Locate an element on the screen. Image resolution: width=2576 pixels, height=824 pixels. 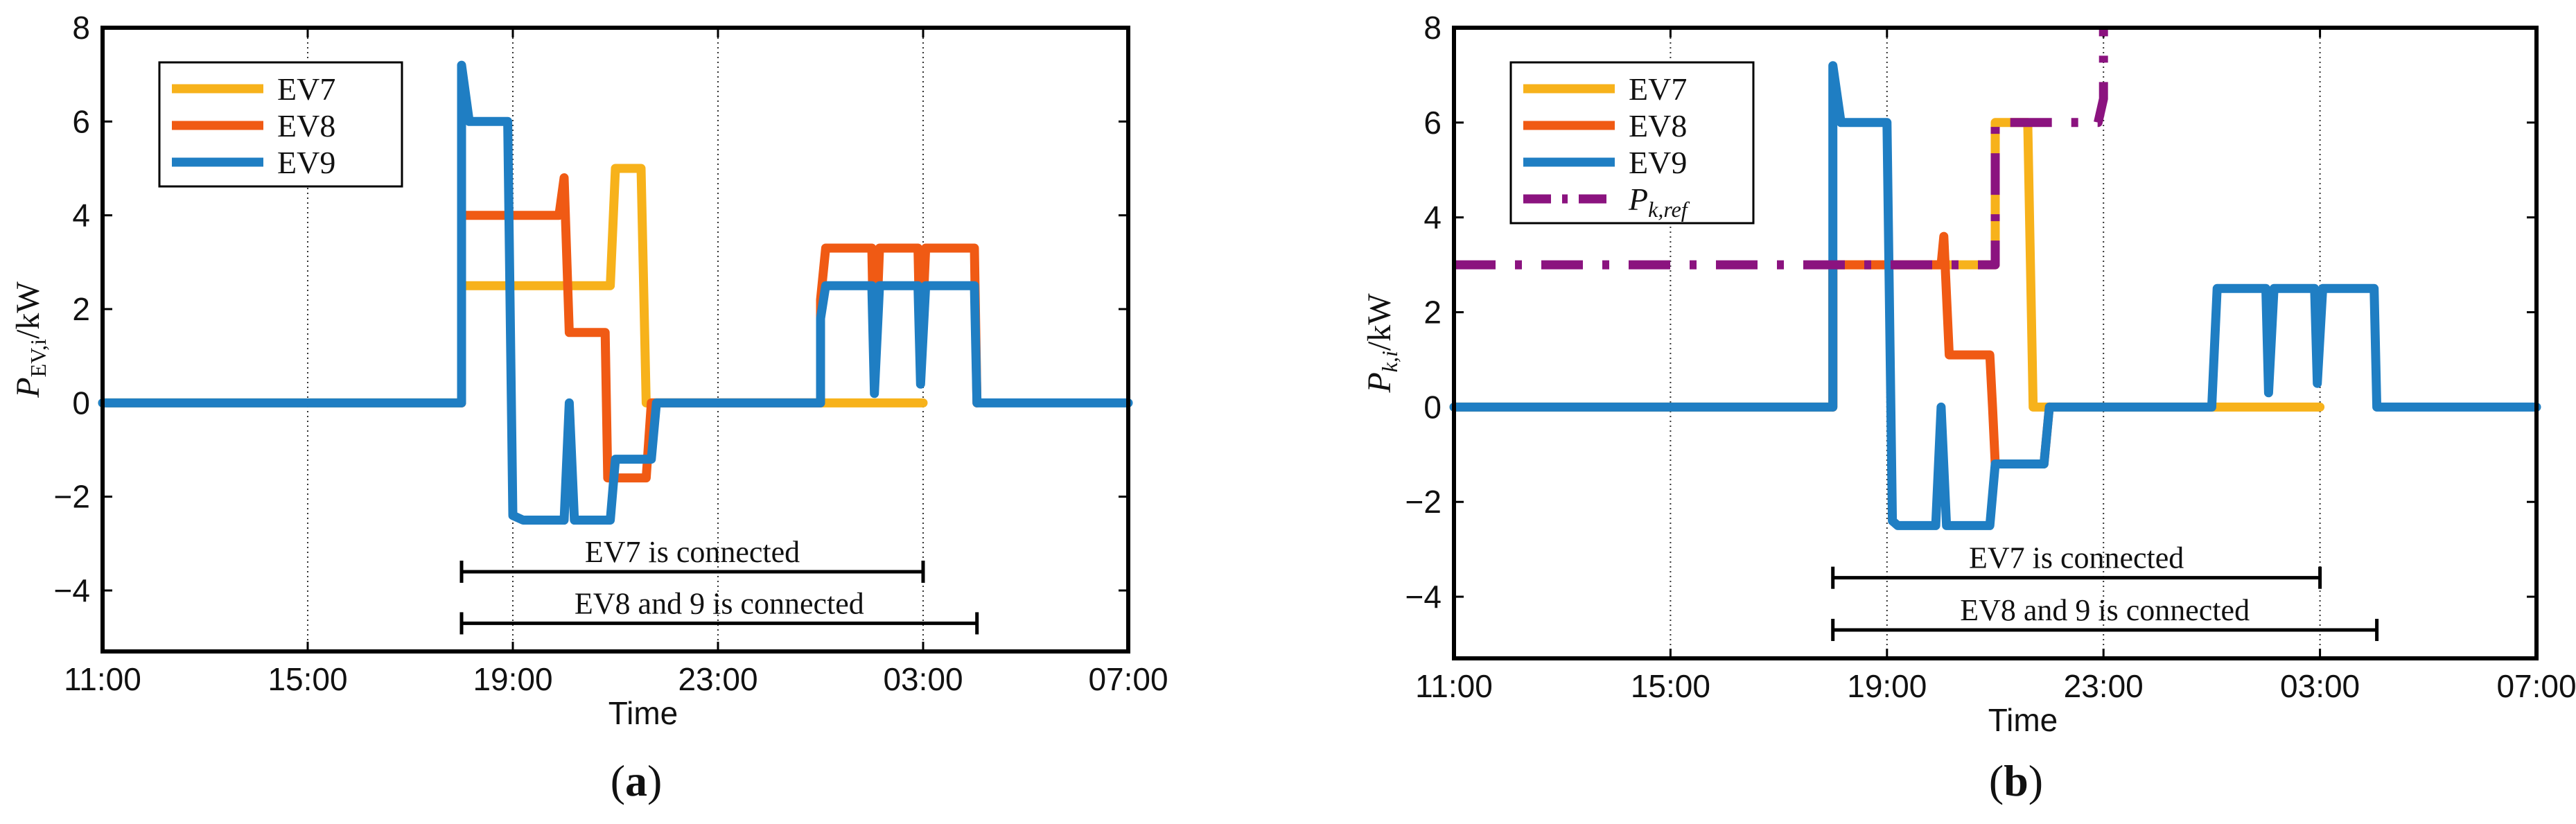
y-axis-label: Pk,i/kW is located at coordinates (1381, 343).